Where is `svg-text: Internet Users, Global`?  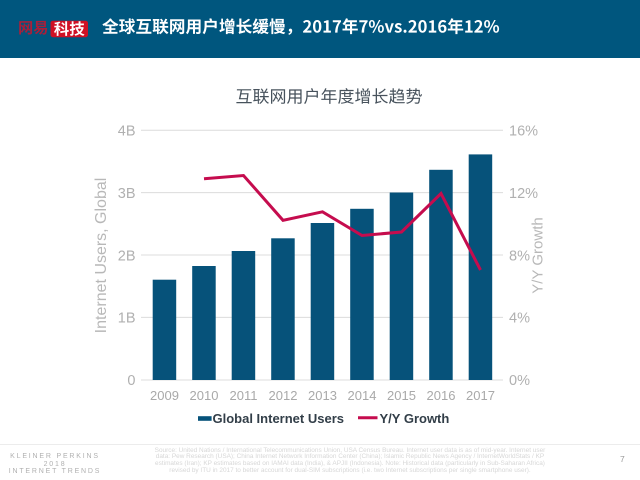
svg-text: Internet Users, Global is located at coordinates (101, 256).